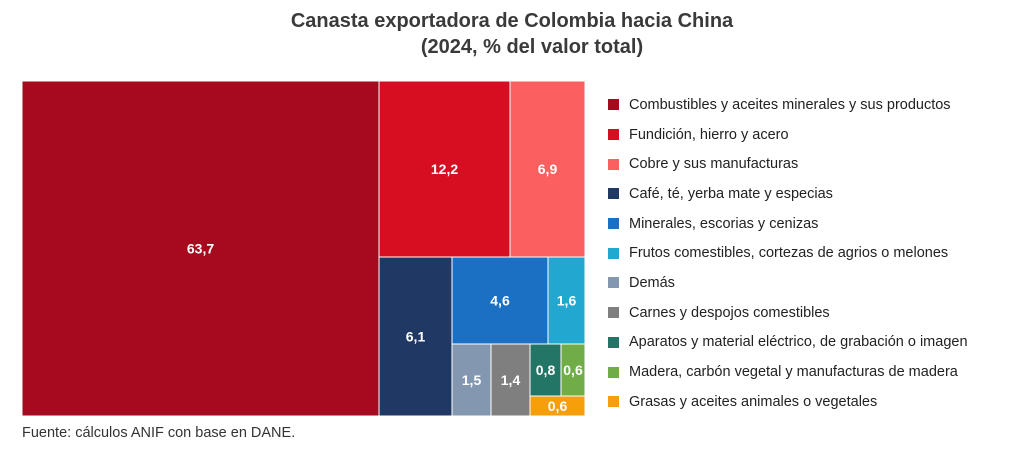 The width and height of the screenshot is (1024, 454). Describe the element at coordinates (813, 283) in the screenshot. I see `legend-item: Demás` at that location.